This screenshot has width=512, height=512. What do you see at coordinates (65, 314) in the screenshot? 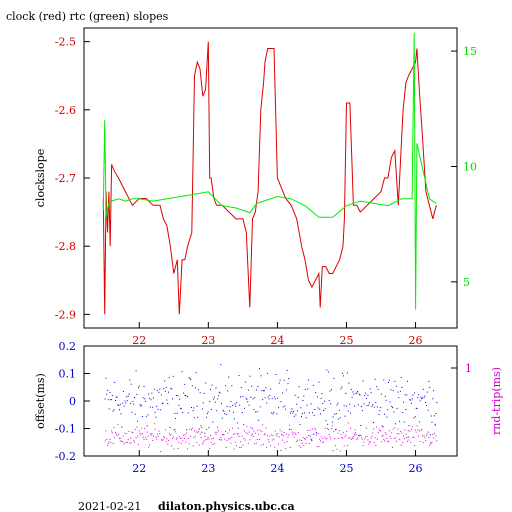
I see `top-left-tick-label: -2.9` at bounding box center [65, 314].